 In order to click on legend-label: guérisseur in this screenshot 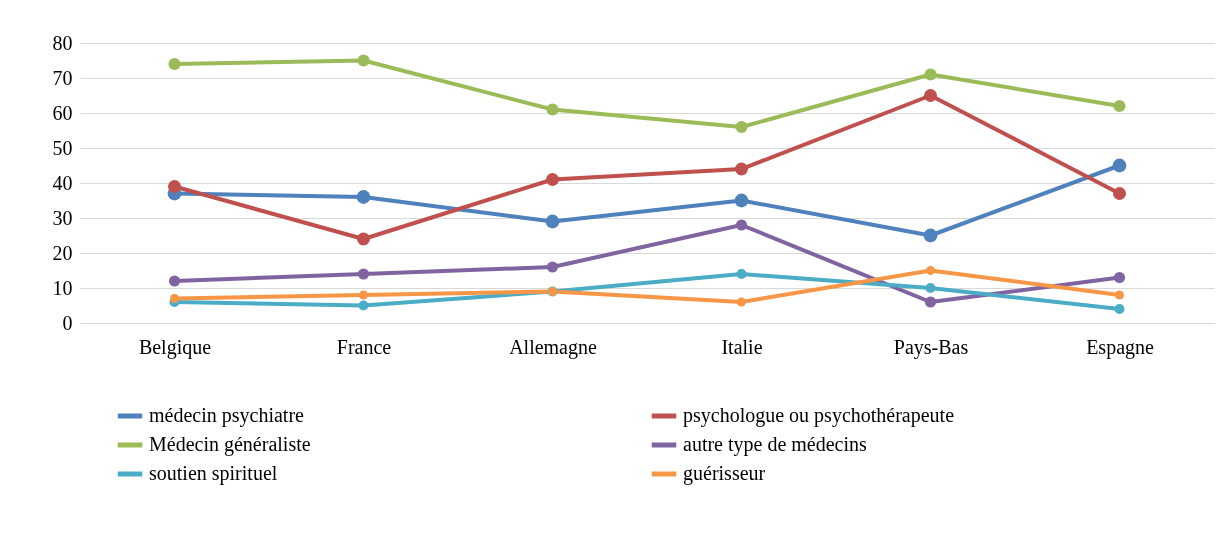, I will do `click(724, 473)`.